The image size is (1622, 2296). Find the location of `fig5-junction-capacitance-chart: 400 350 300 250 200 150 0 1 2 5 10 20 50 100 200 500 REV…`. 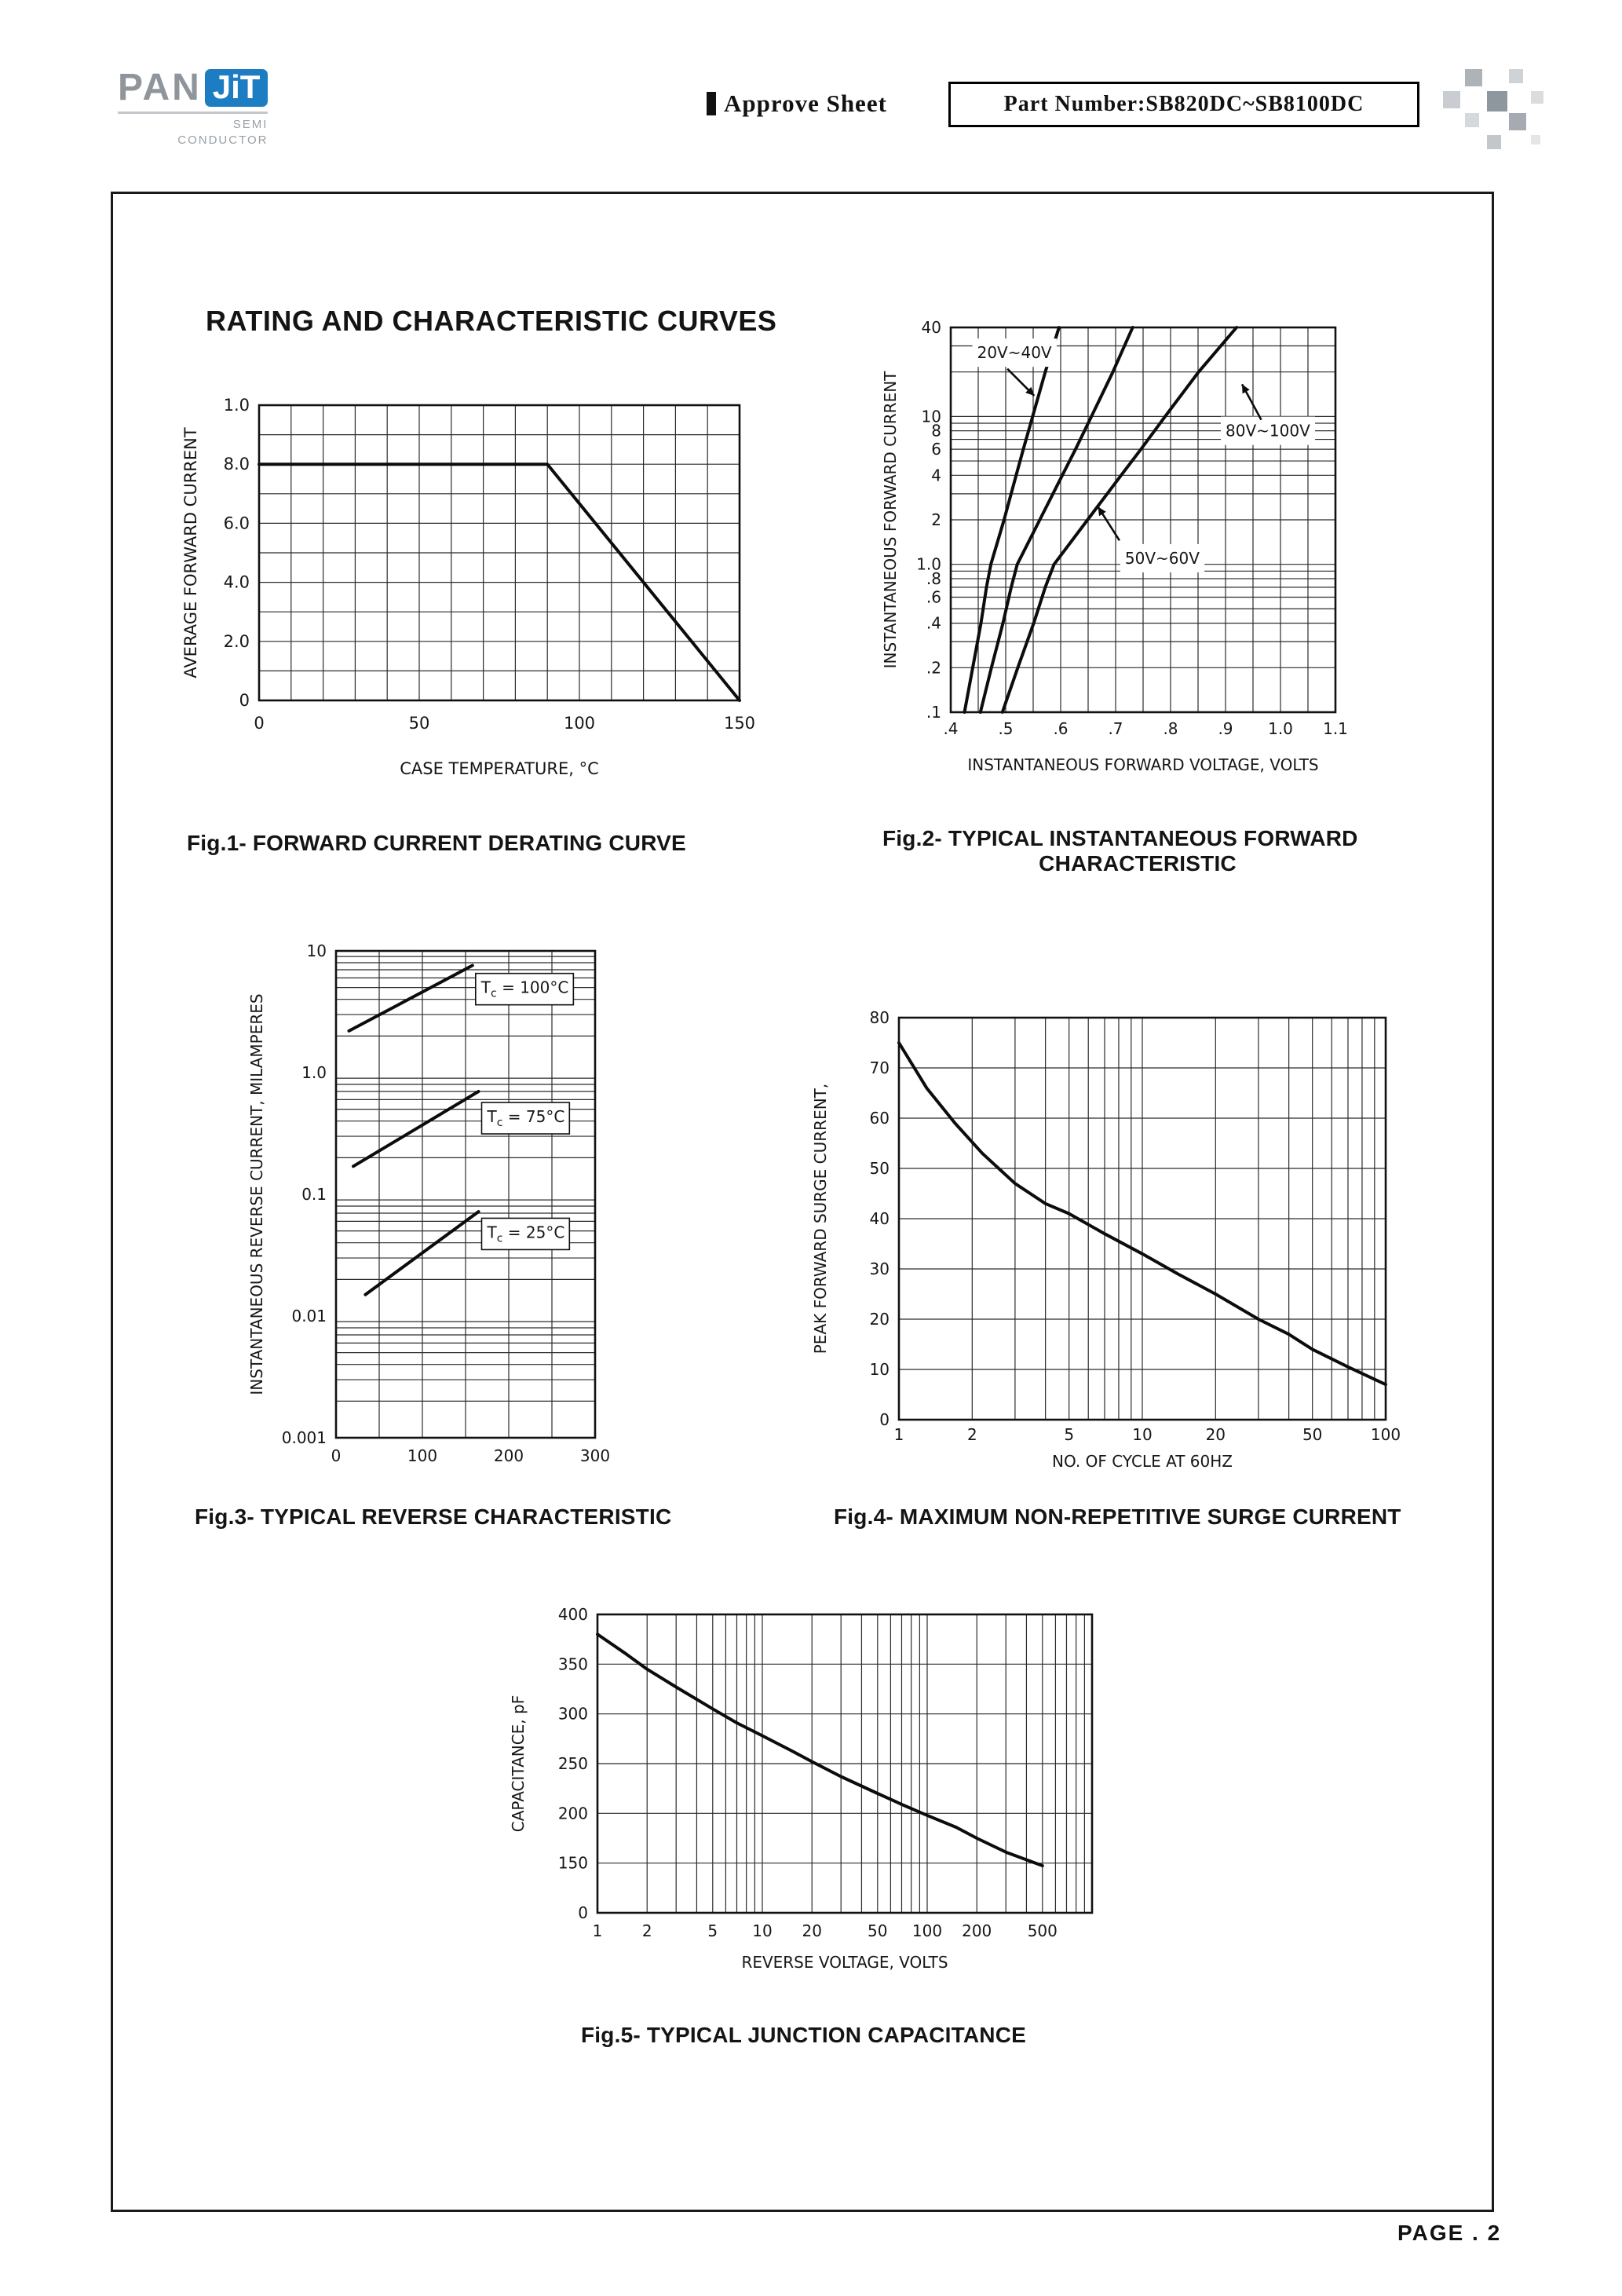

fig5-junction-capacitance-chart: 400 350 300 250 200 150 0 1 2 5 10 20 50 100 200 500 REV… is located at coordinates (848, 1808).